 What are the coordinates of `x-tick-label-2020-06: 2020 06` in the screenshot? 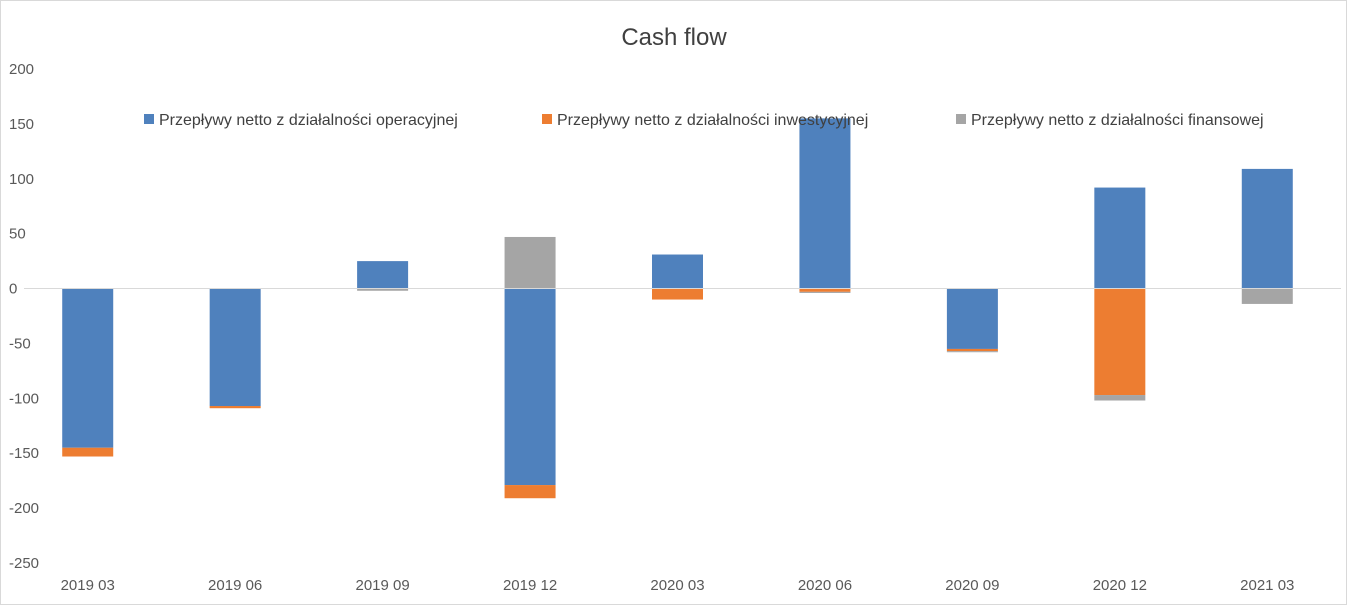 It's located at (825, 585).